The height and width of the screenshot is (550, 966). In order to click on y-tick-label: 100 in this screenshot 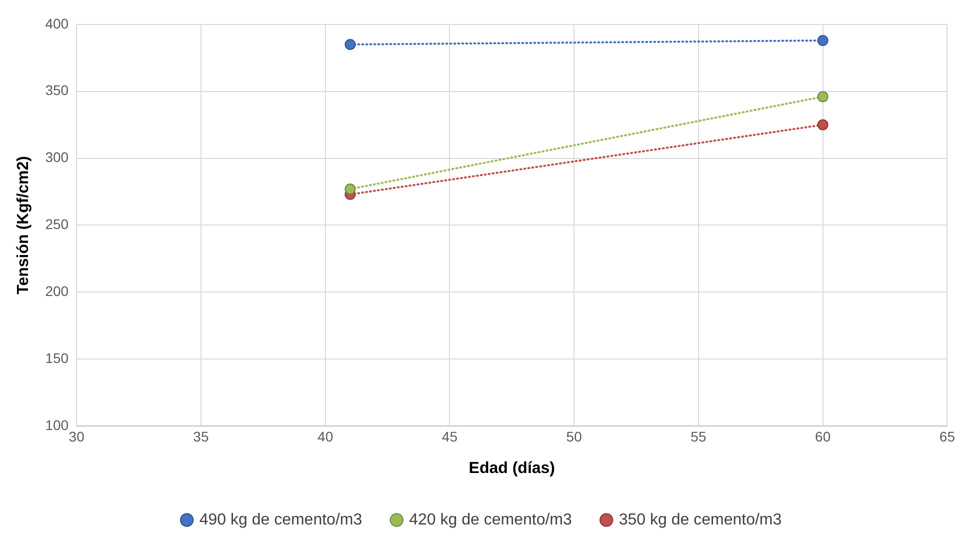, I will do `click(57, 424)`.